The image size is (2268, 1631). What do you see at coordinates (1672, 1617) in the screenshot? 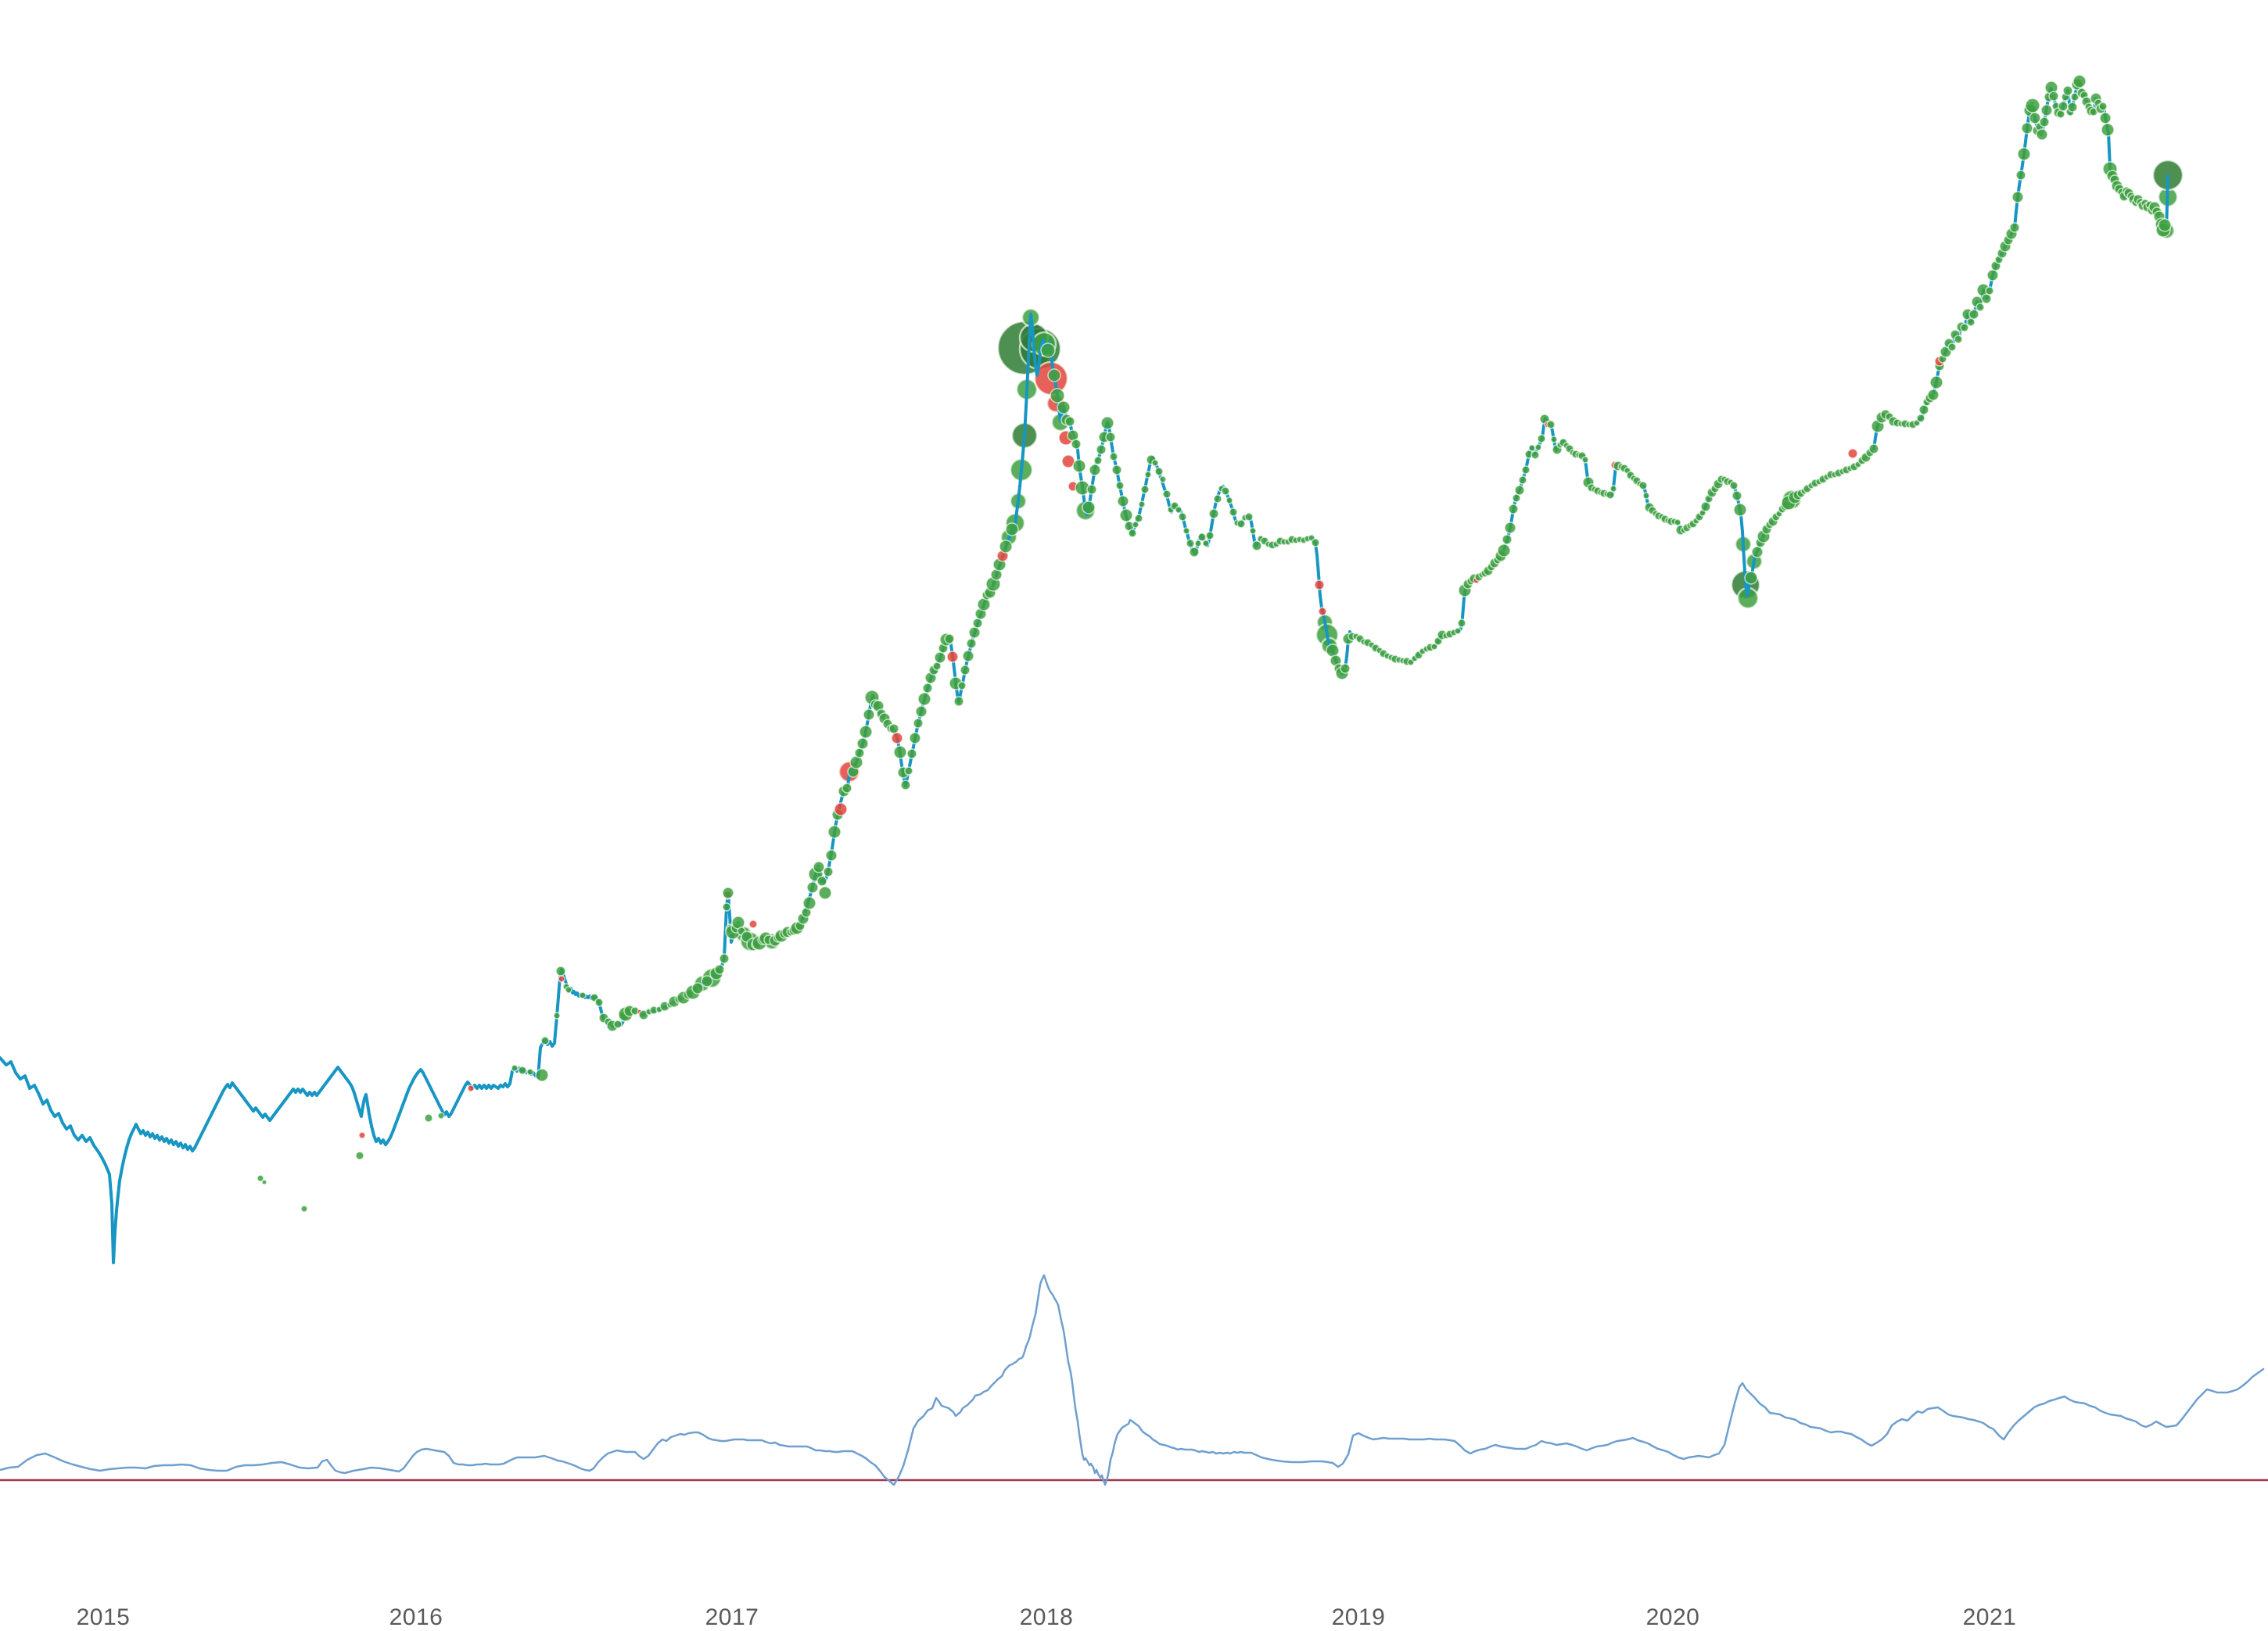
I see `x-axis-tick-2020: 2020` at bounding box center [1672, 1617].